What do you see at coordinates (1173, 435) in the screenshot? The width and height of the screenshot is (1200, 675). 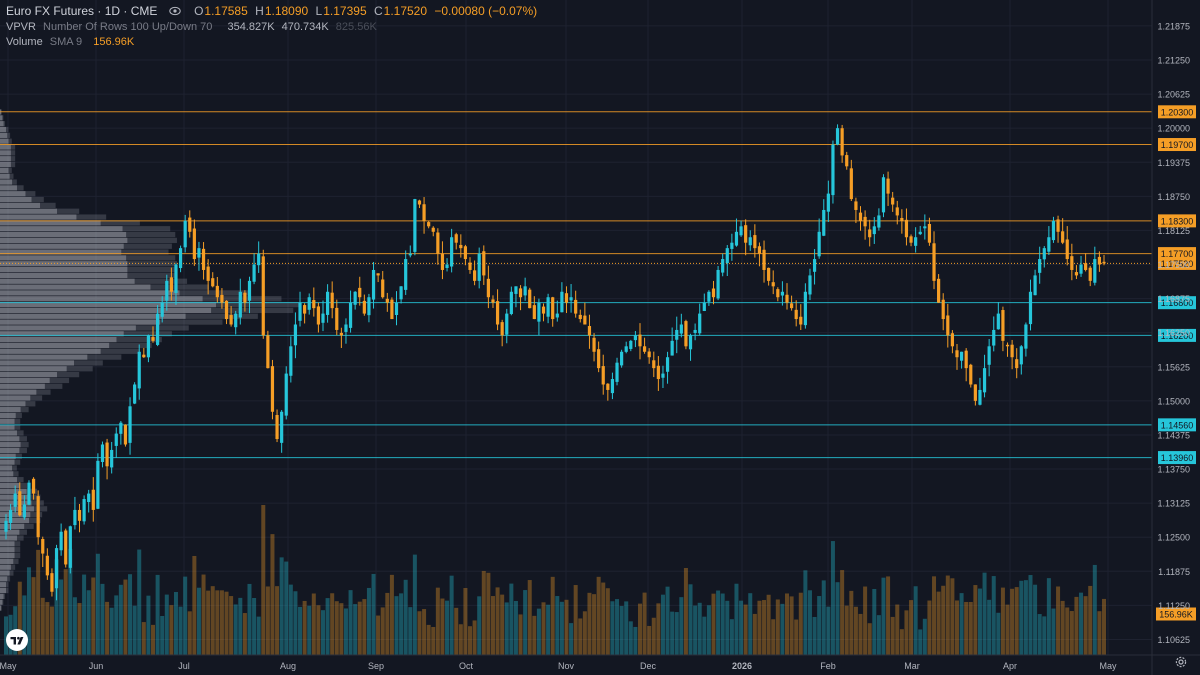 I see `y-tick-label: 1.14375` at bounding box center [1173, 435].